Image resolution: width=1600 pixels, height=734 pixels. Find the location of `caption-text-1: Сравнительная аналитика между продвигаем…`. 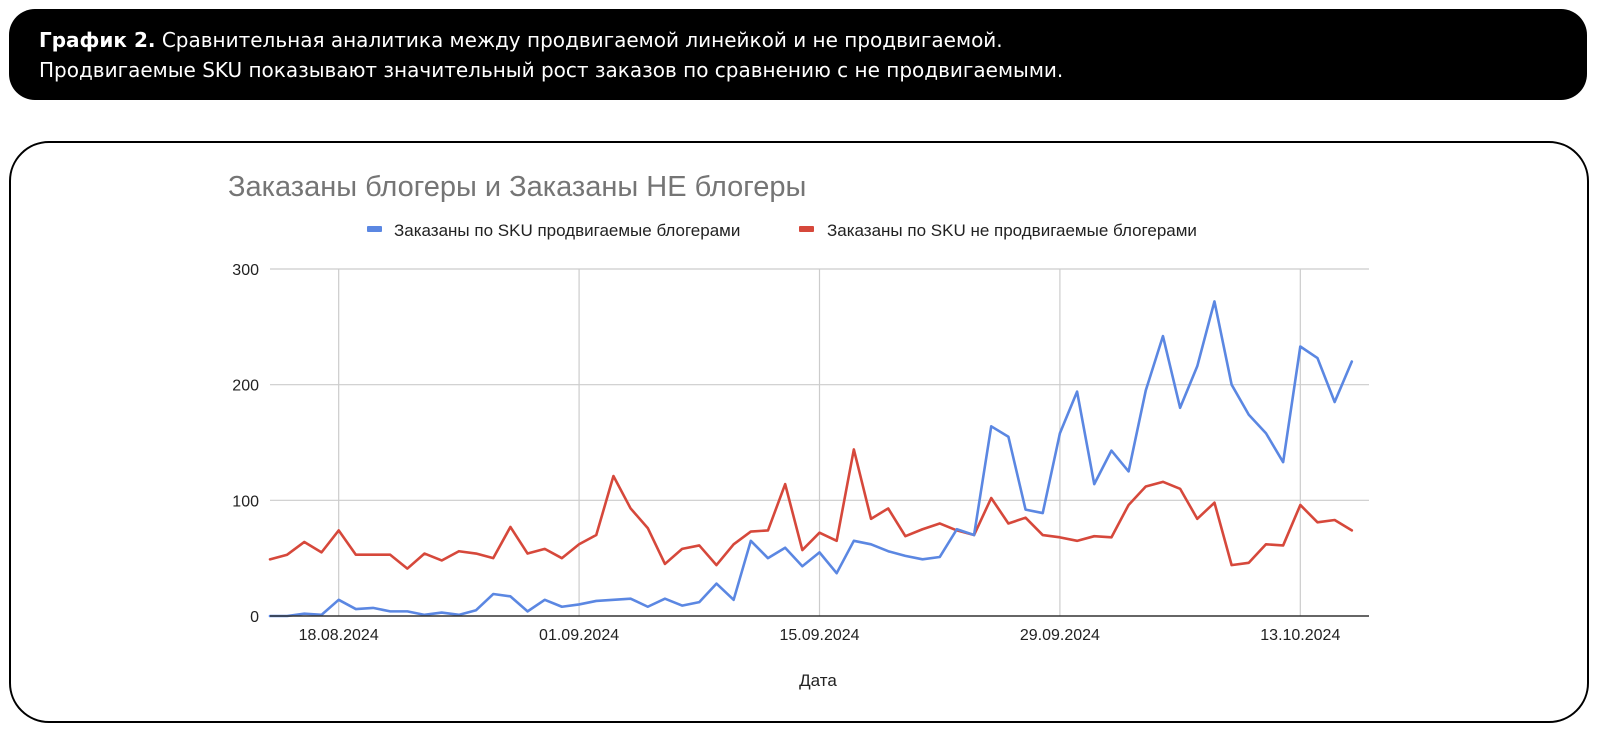

caption-text-1: Сравнительная аналитика между продвигаем… is located at coordinates (579, 40).